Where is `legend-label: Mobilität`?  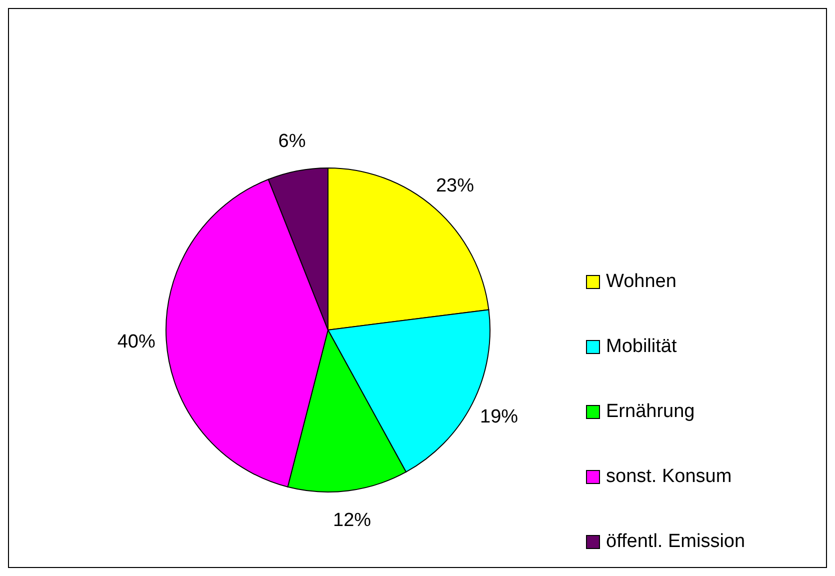
legend-label: Mobilität is located at coordinates (641, 347).